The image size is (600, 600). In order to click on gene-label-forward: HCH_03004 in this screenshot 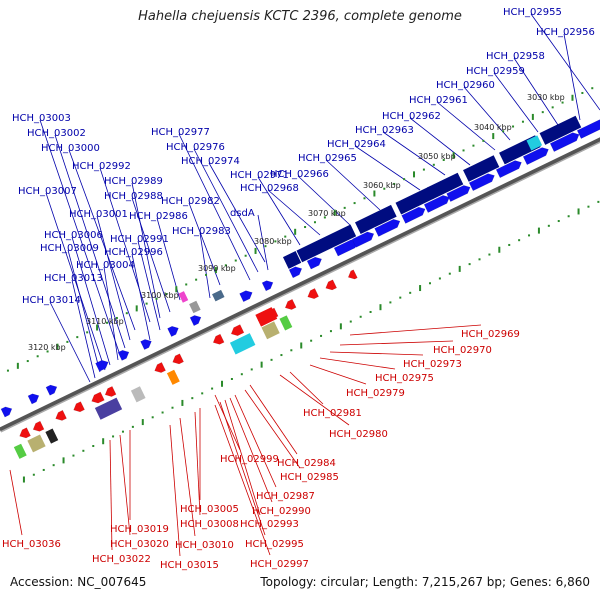, I will do `click(105, 265)`.